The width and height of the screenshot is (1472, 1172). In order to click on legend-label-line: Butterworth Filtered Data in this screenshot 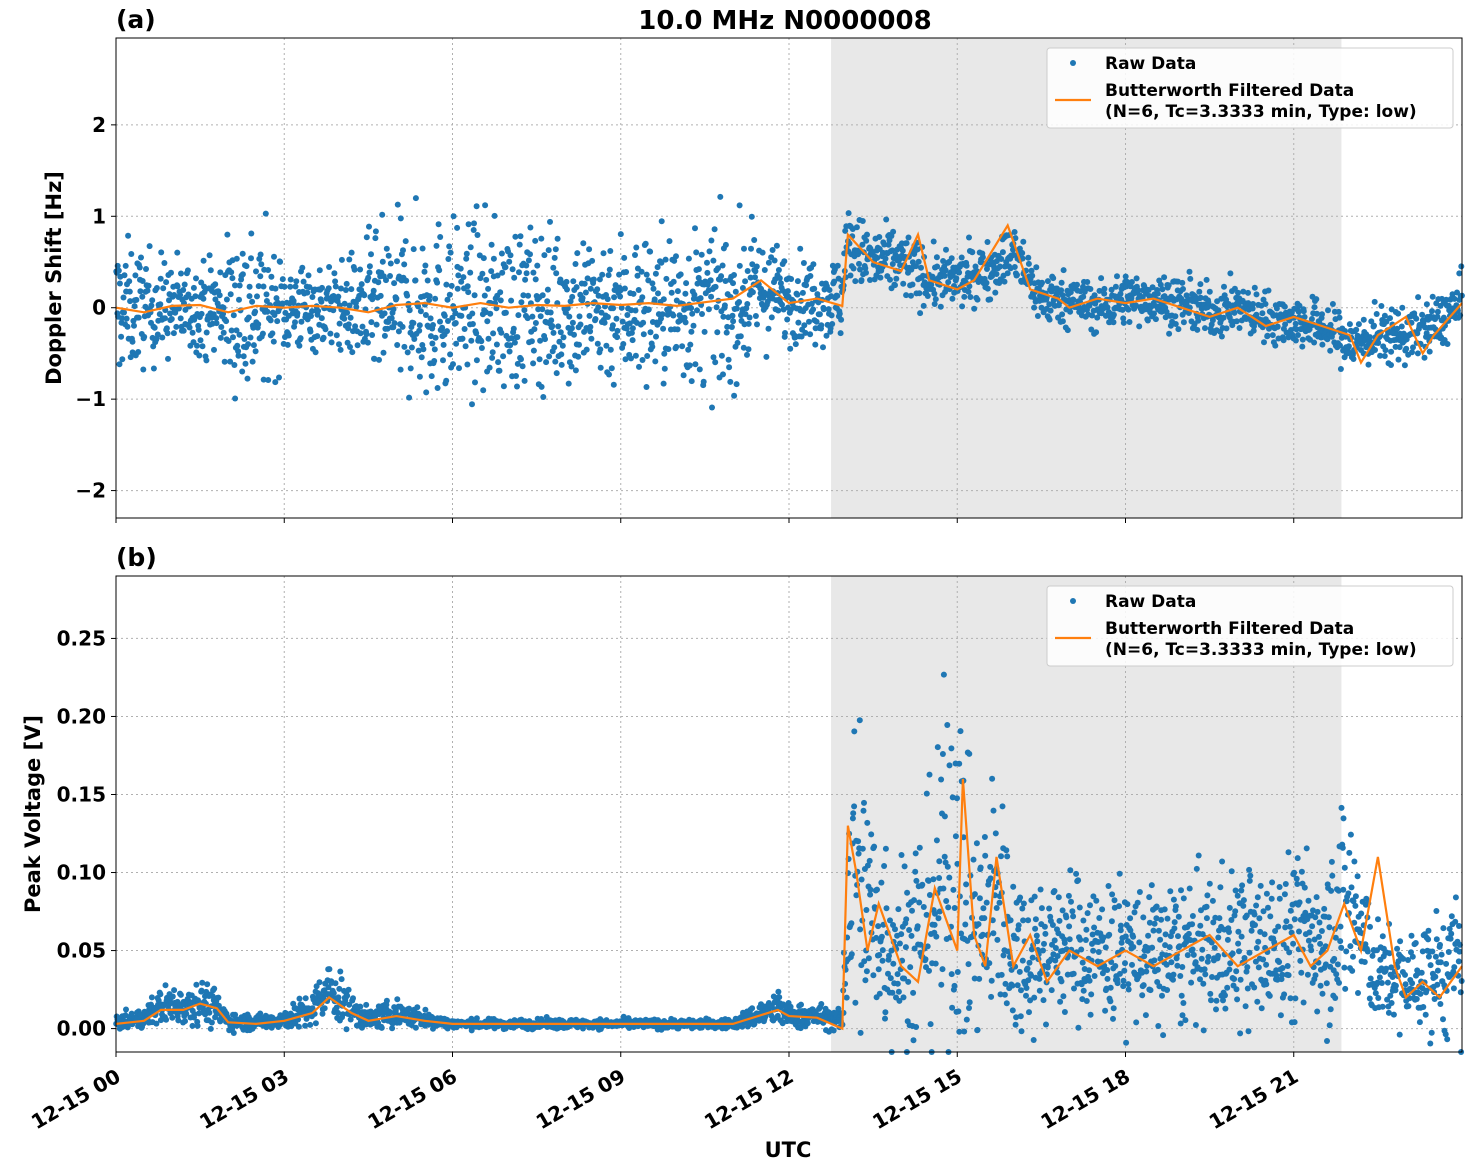, I will do `click(1229, 91)`.